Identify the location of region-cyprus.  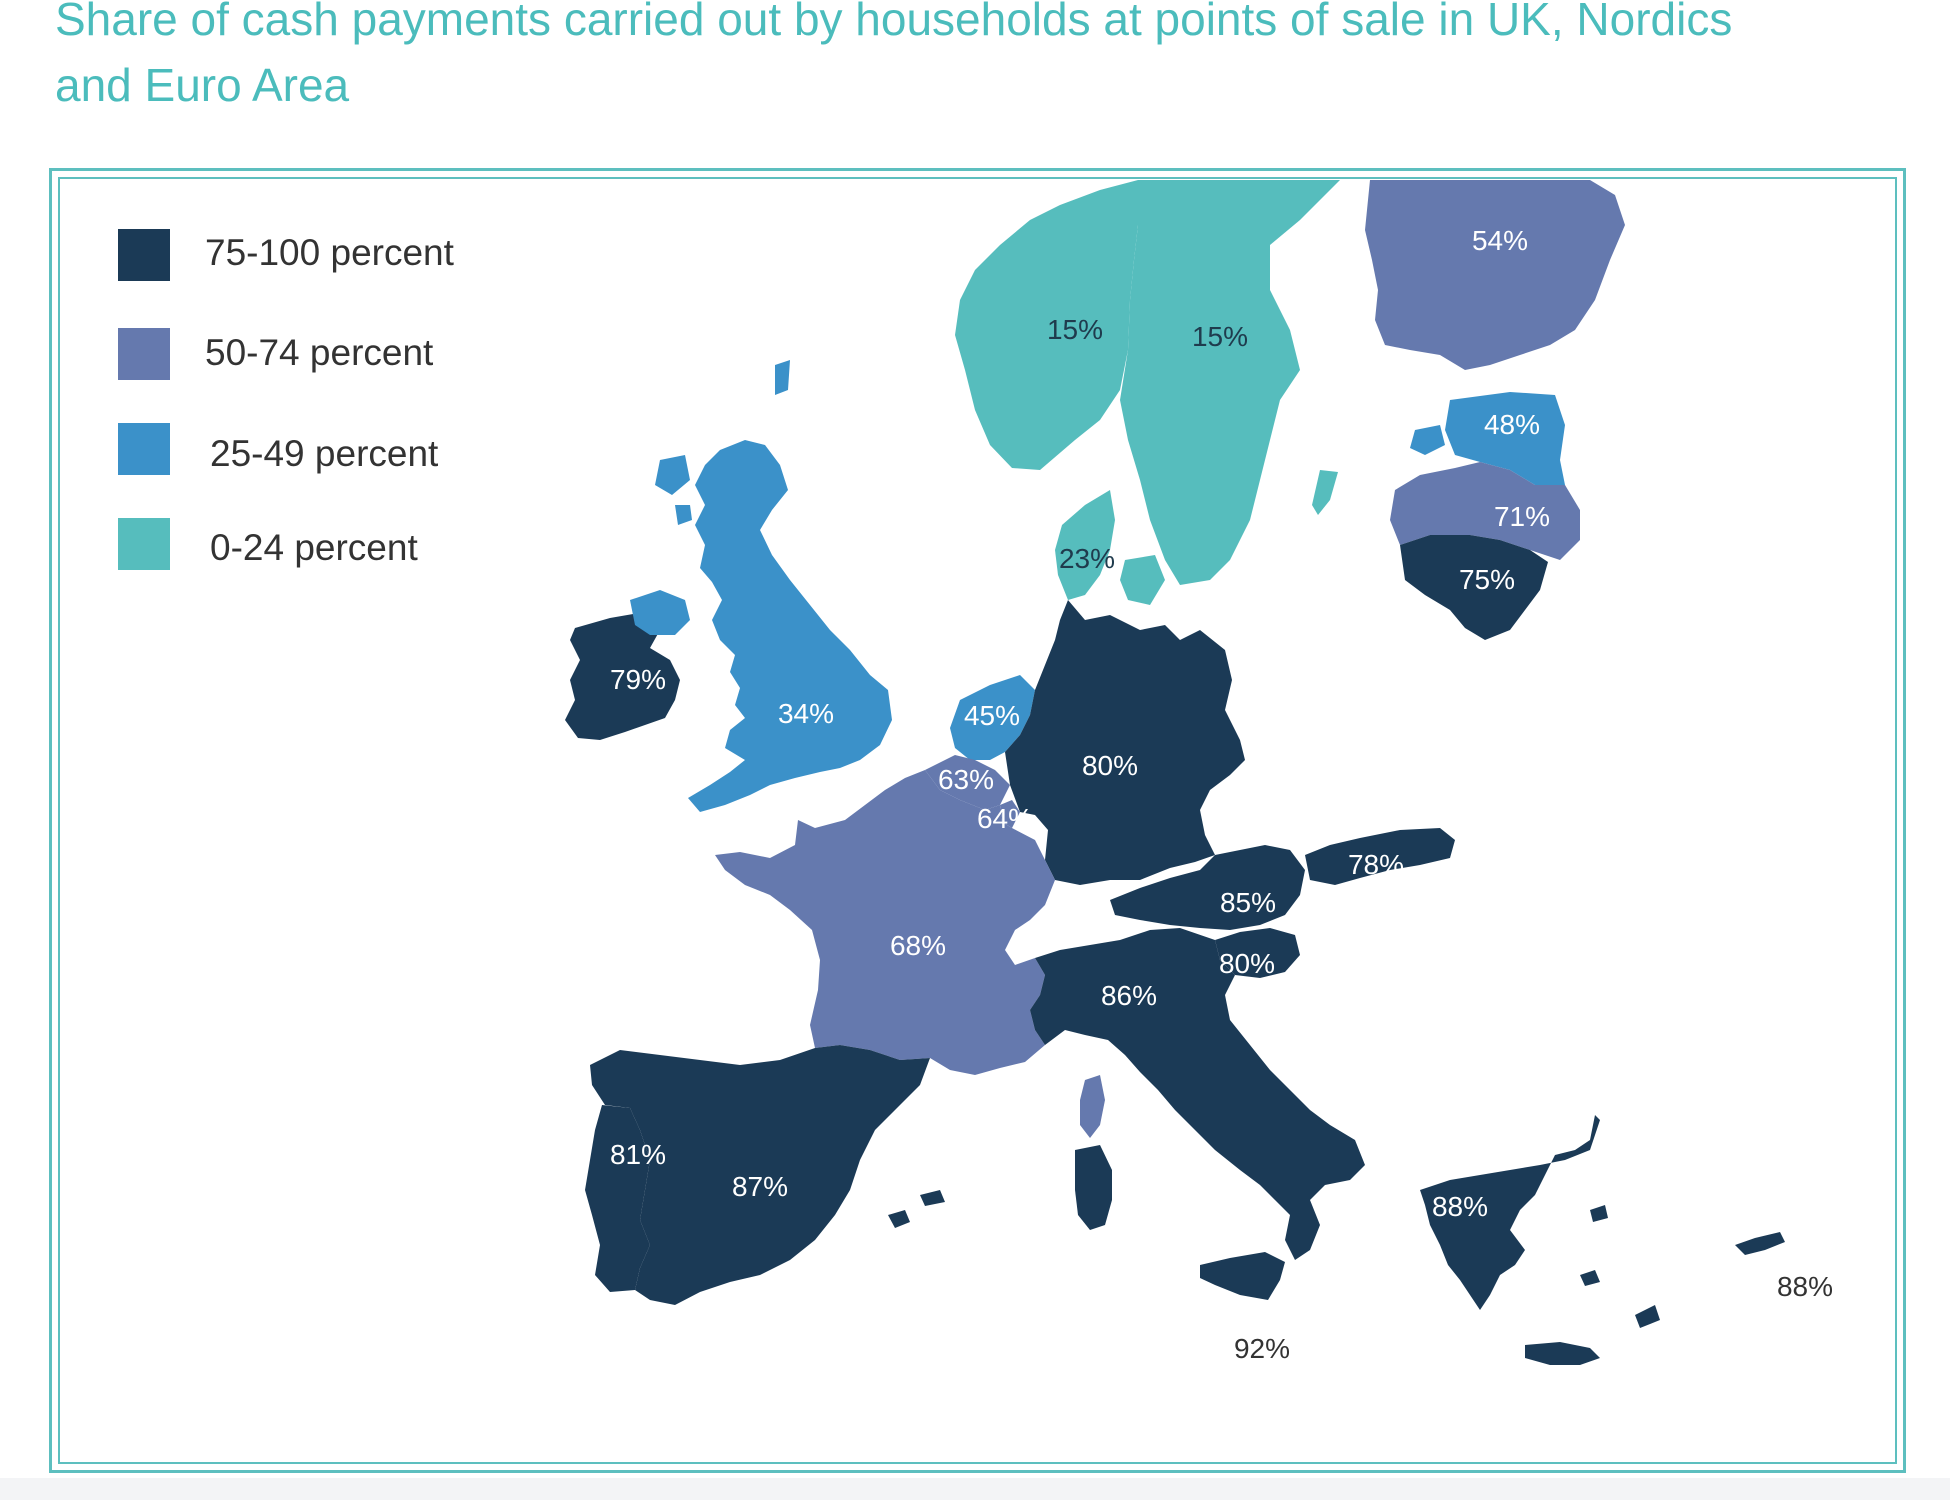
(1760, 1243).